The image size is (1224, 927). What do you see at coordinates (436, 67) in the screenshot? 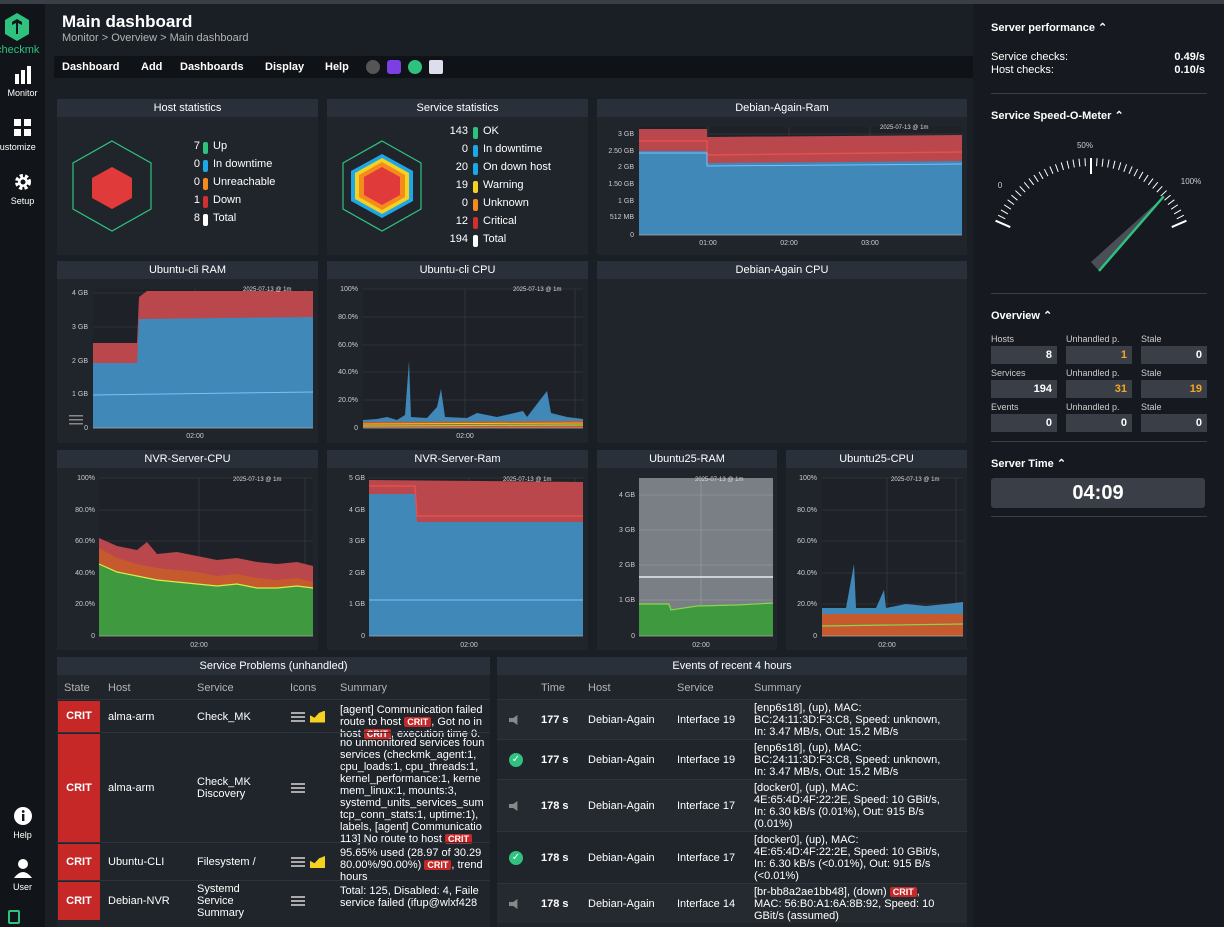
I see `calendar-icon` at bounding box center [436, 67].